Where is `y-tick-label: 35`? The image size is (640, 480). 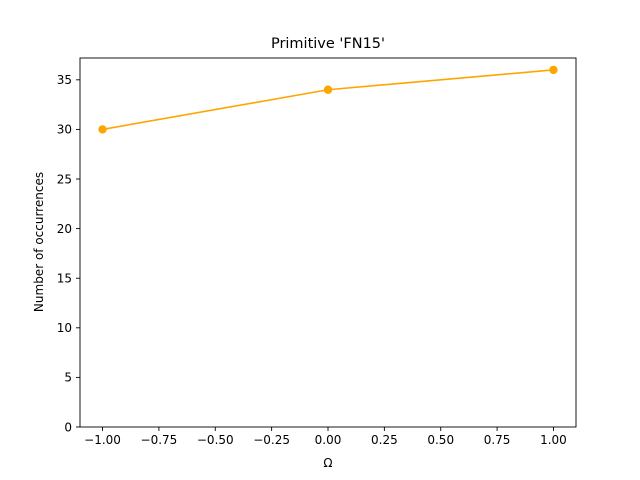
y-tick-label: 35 is located at coordinates (64, 80).